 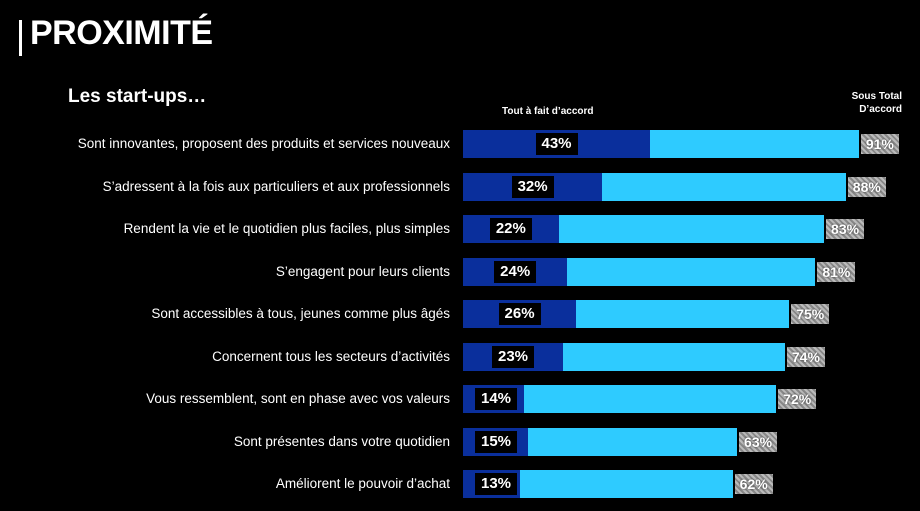 I want to click on value-label: 22%, so click(x=510, y=229).